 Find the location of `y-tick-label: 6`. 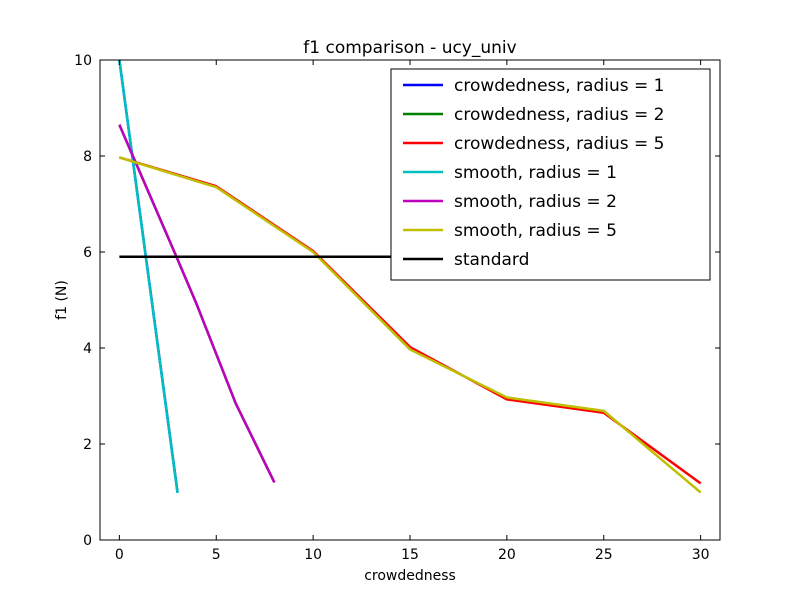

y-tick-label: 6 is located at coordinates (87, 253).